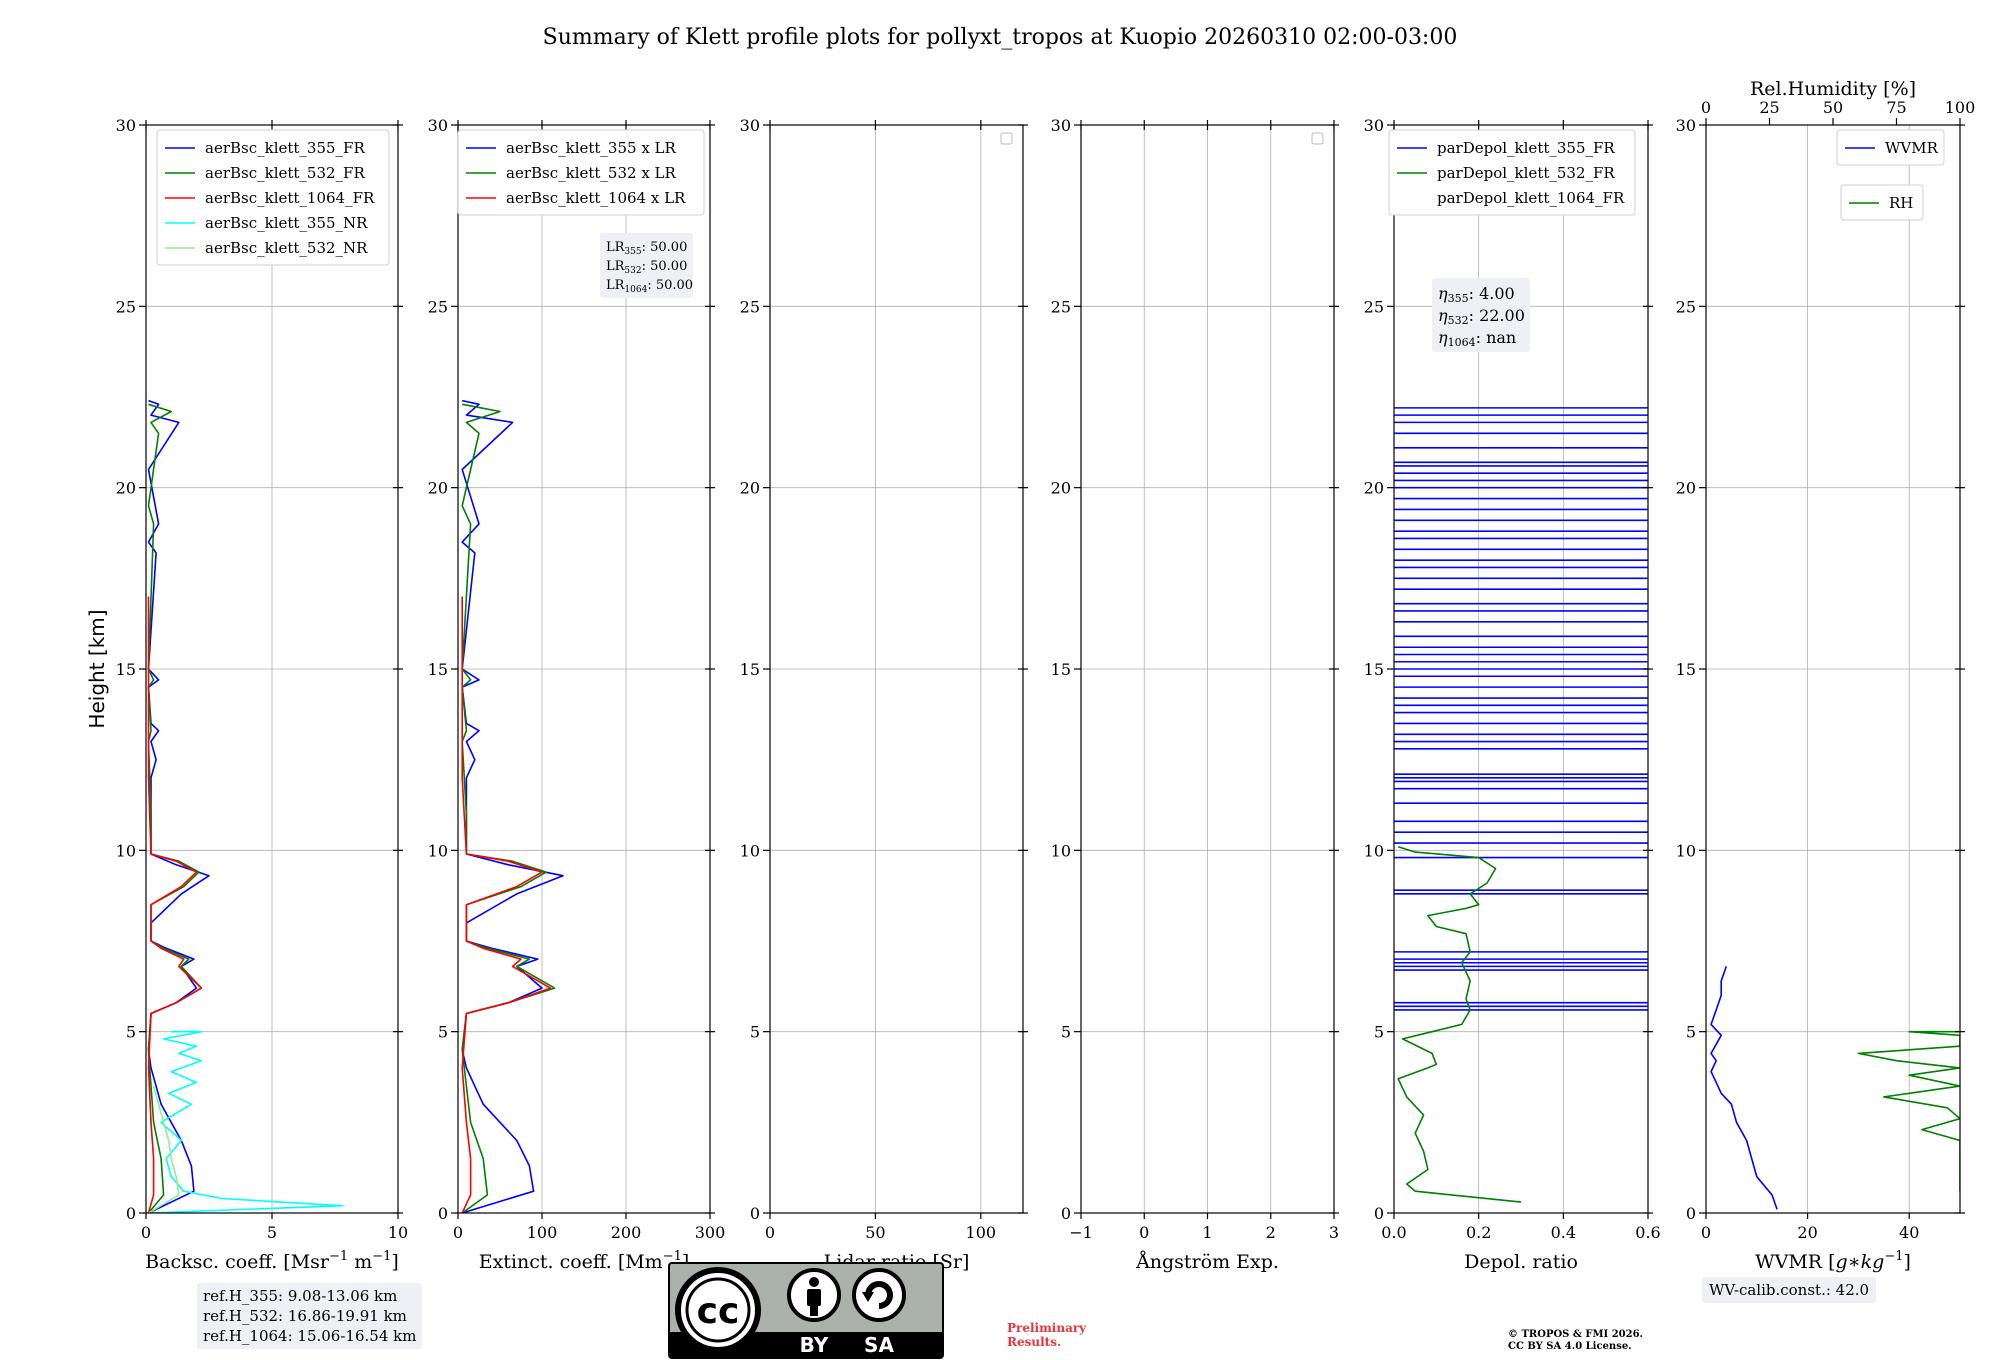 Image resolution: width=2000 pixels, height=1360 pixels. Describe the element at coordinates (1459, 1024) in the screenshot. I see `series-parDepol_klett_532_FR` at that location.